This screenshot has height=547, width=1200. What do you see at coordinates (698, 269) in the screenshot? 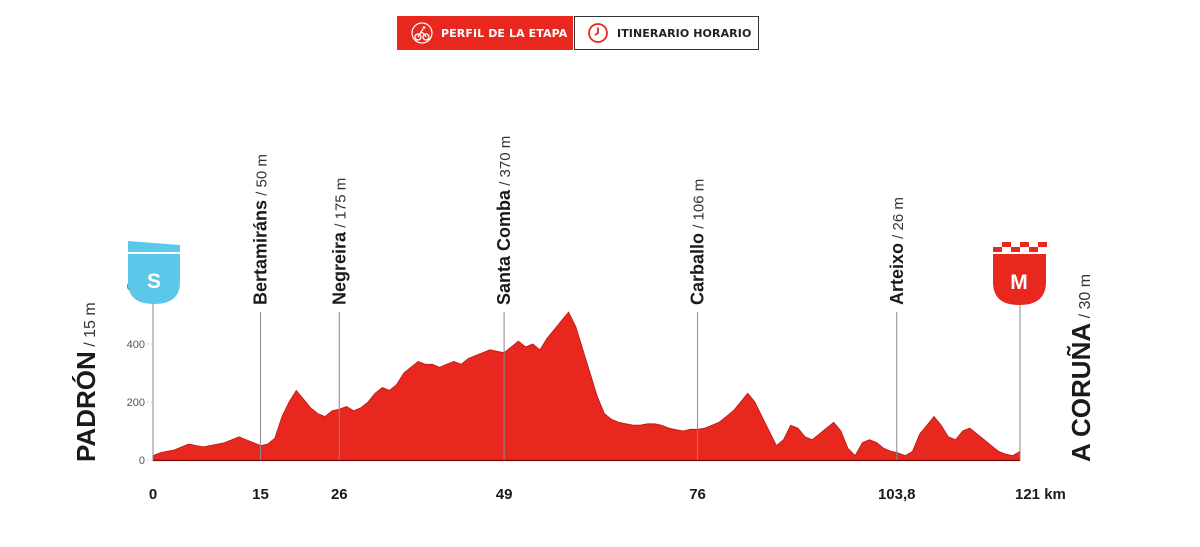
I see `waypoint-name: Carballo` at bounding box center [698, 269].